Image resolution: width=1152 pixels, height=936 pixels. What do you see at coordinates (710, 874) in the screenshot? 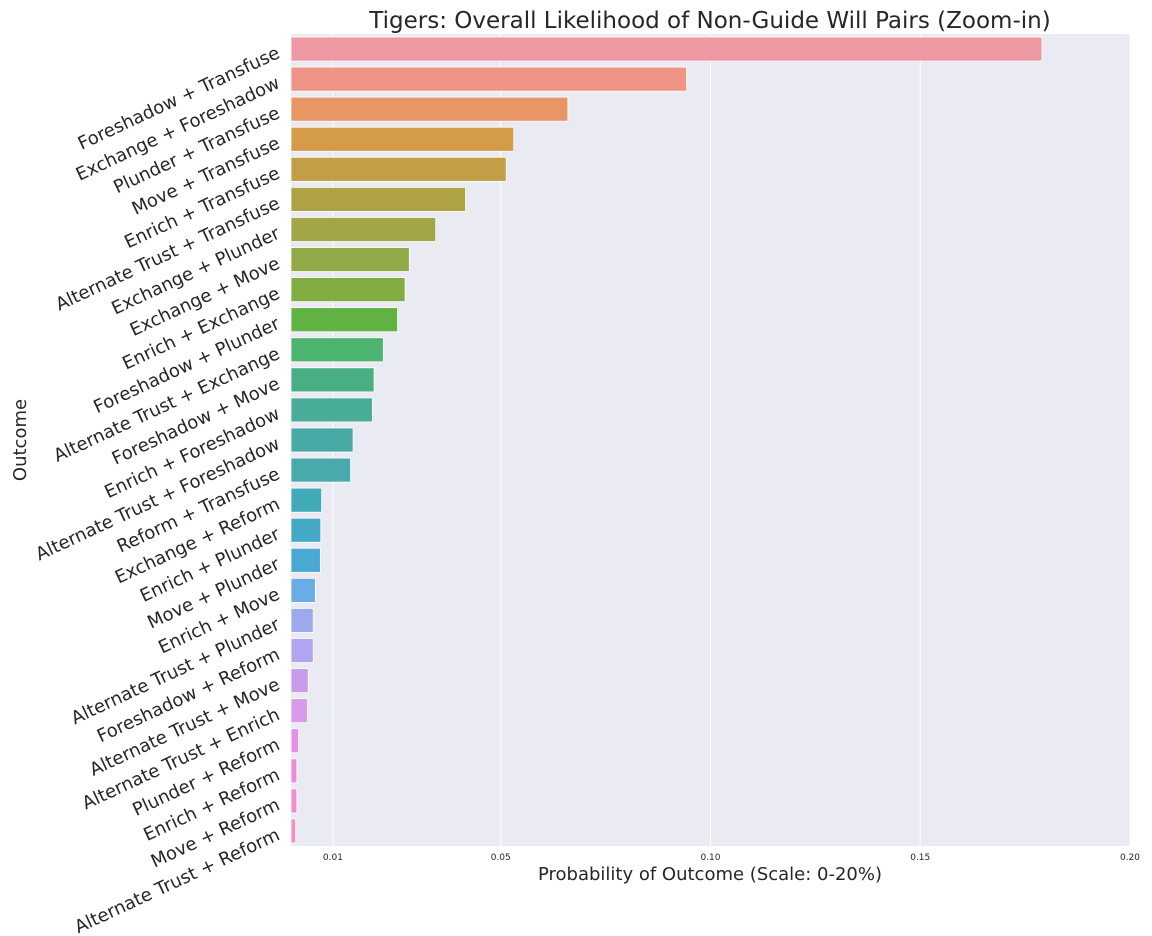
I see `x-axis-label: Probability of Outcome (Scale: 0-20%)` at bounding box center [710, 874].